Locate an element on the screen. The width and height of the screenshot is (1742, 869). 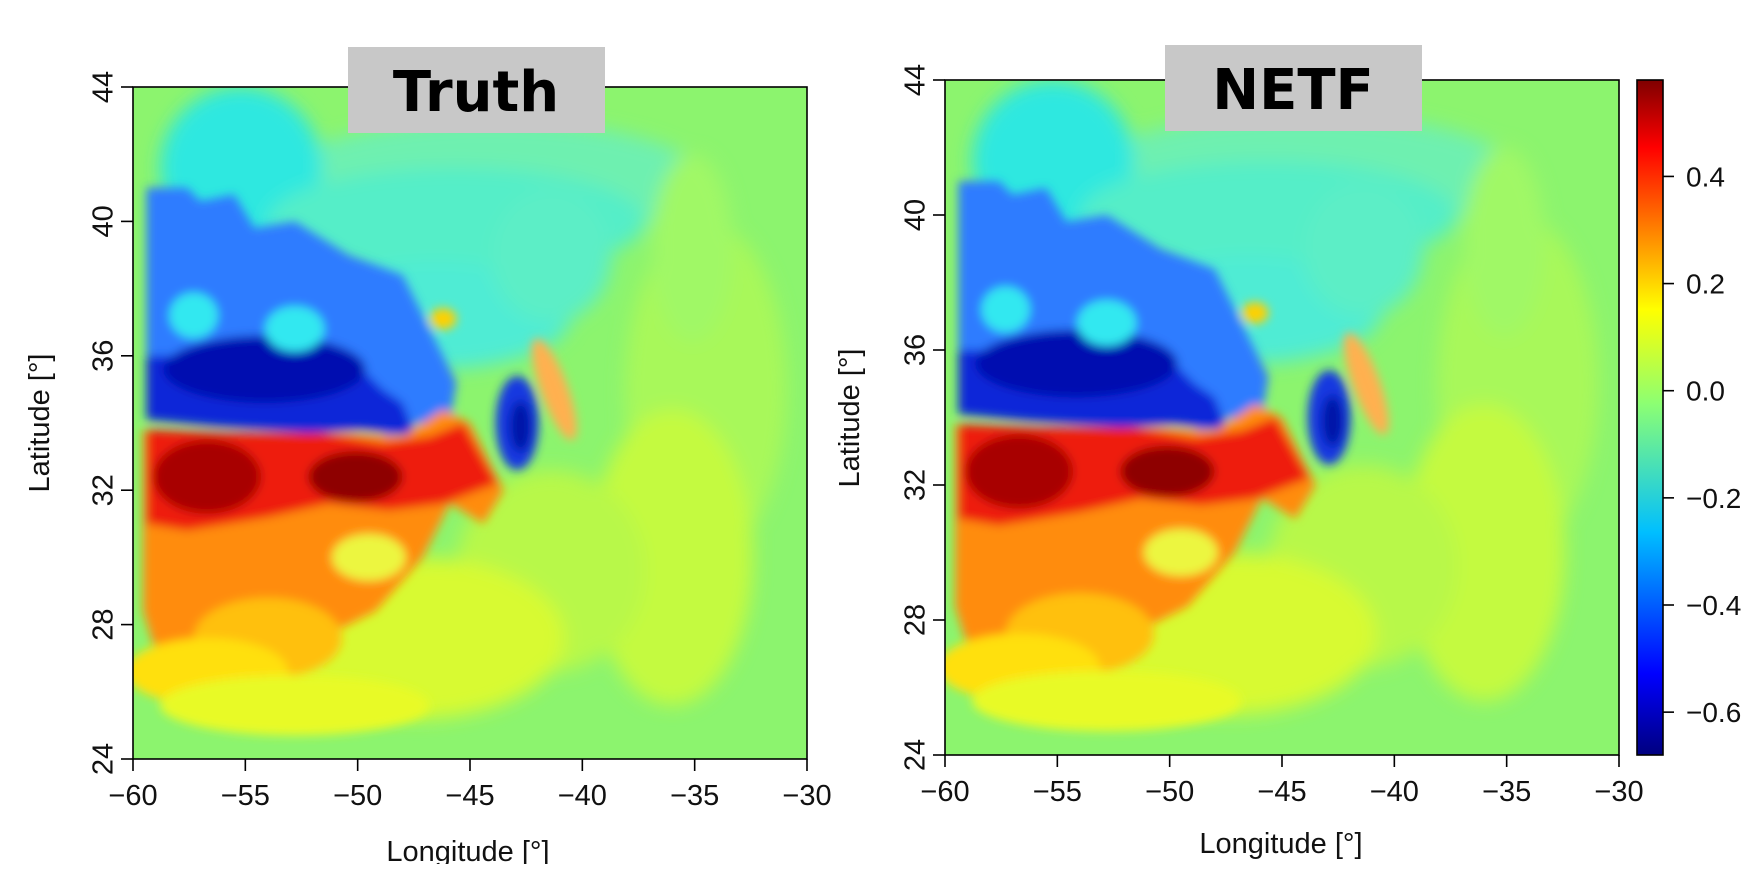
title-netf: NETF is located at coordinates (1293, 90).